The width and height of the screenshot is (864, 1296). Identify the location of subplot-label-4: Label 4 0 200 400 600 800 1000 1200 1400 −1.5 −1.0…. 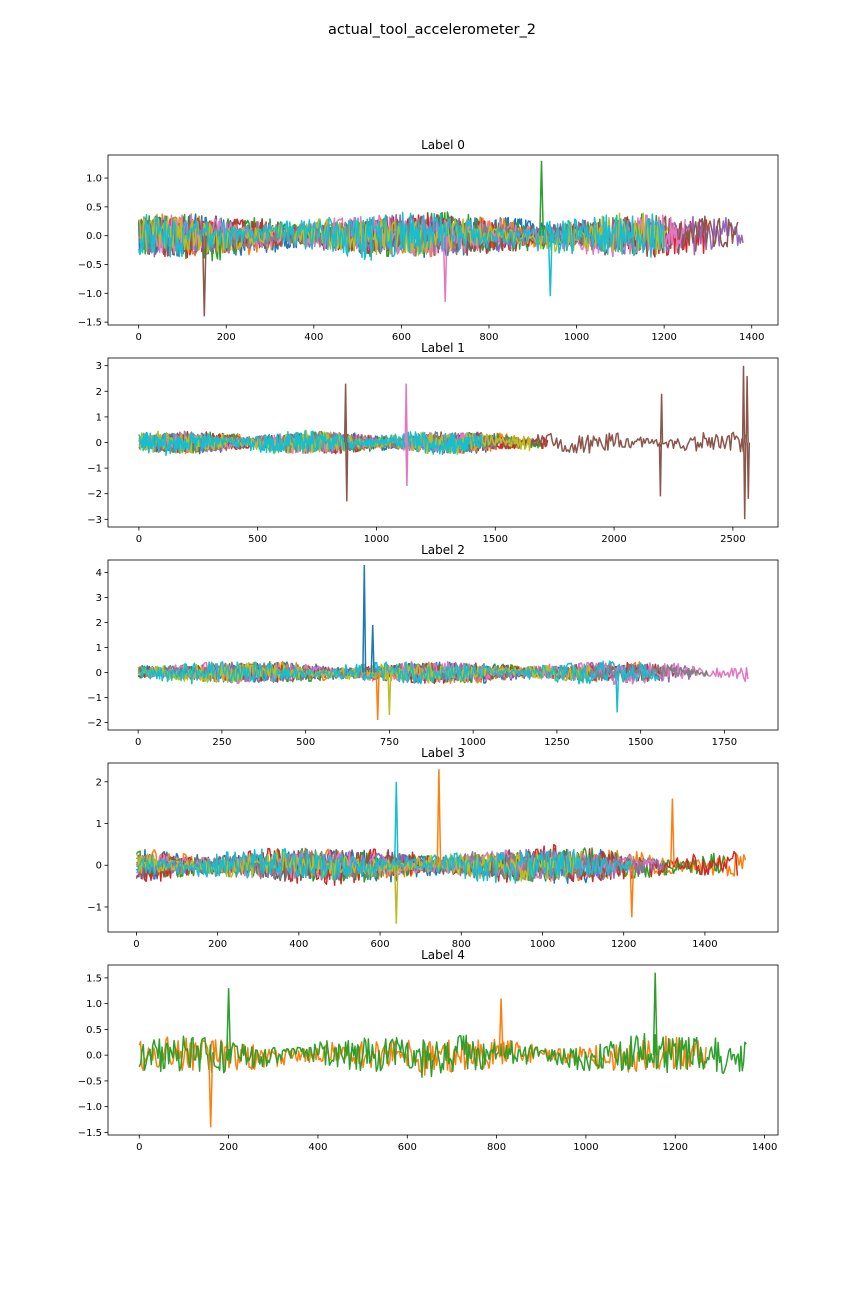
(428, 1050).